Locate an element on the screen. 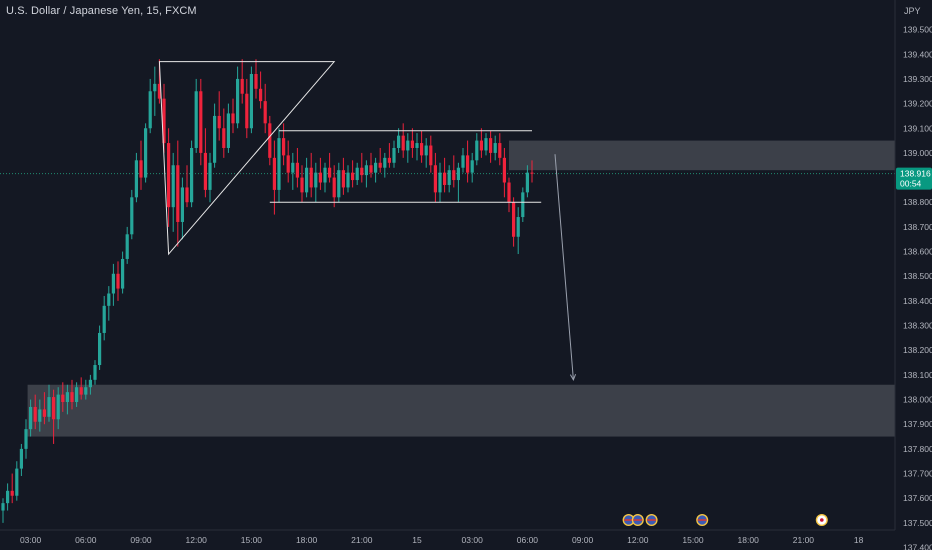 The width and height of the screenshot is (932, 550). target-demand-zone is located at coordinates (461, 410).